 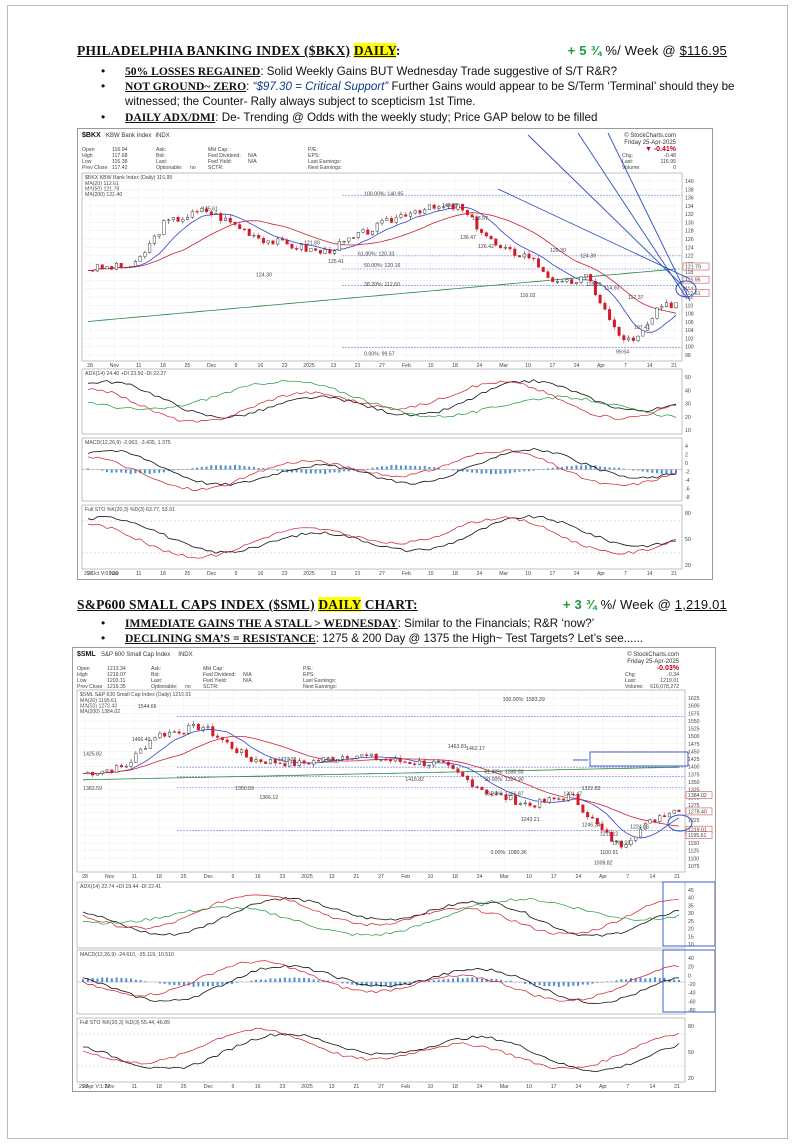 I want to click on price-annotation: 118.89, so click(x=594, y=285).